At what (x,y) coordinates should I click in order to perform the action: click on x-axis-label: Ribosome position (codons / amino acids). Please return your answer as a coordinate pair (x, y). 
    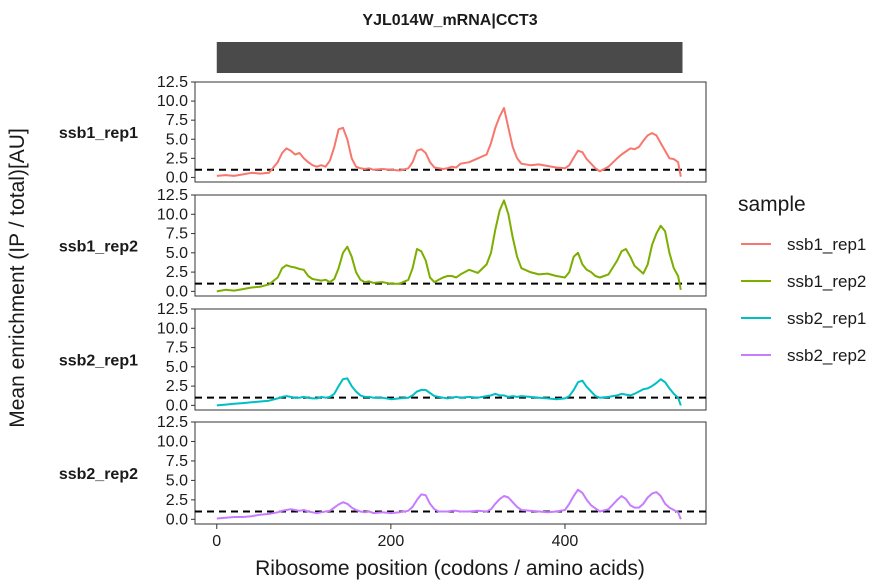
    Looking at the image, I should click on (450, 568).